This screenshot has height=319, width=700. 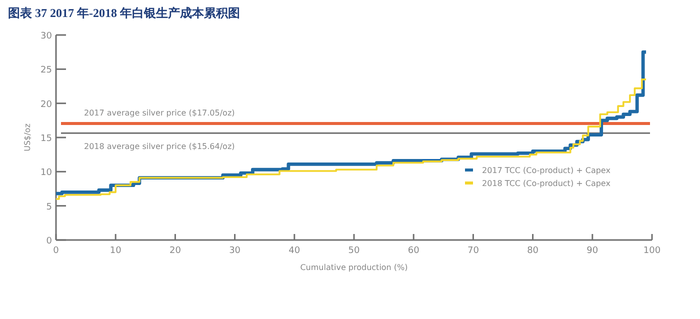 I want to click on x-tick-label: 90, so click(x=592, y=251).